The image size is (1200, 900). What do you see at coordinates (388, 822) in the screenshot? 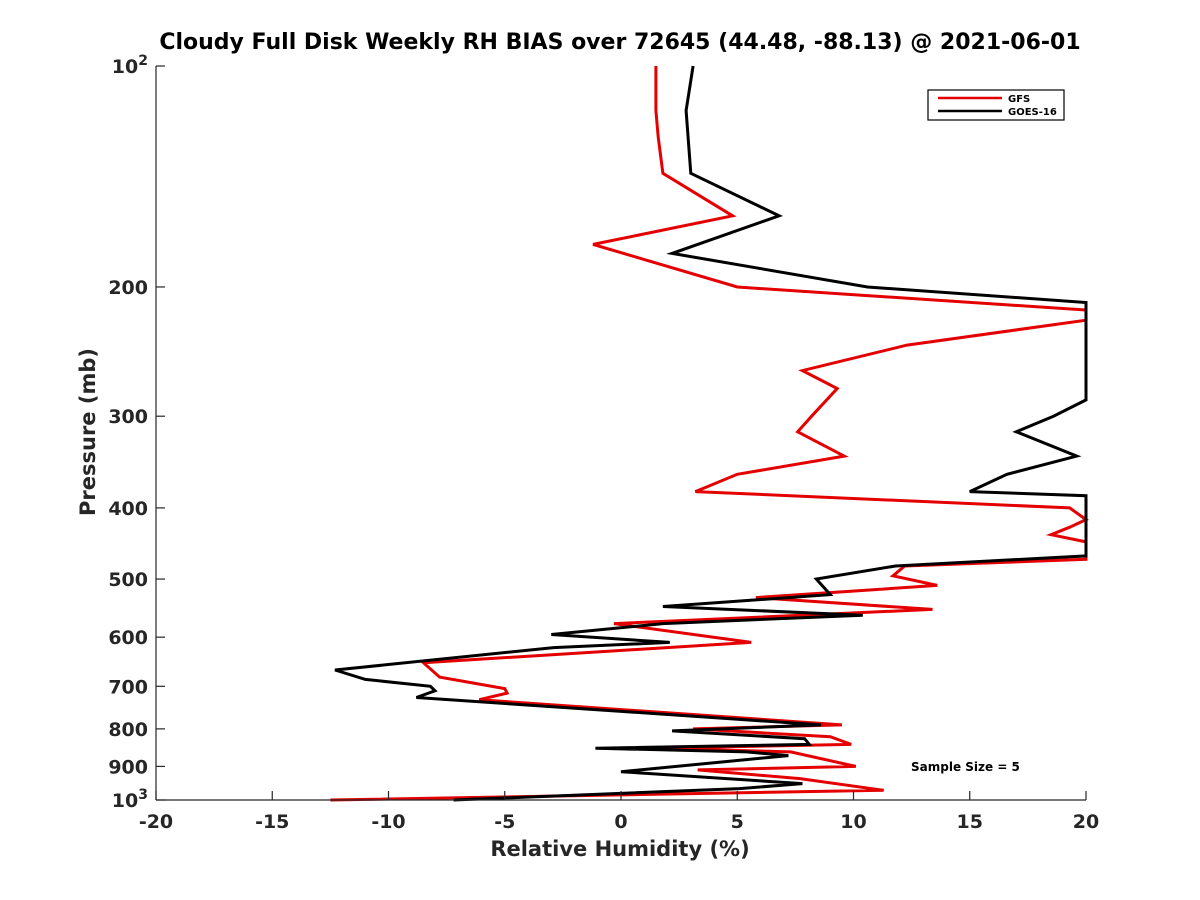
I see `x-tick-label: -10` at bounding box center [388, 822].